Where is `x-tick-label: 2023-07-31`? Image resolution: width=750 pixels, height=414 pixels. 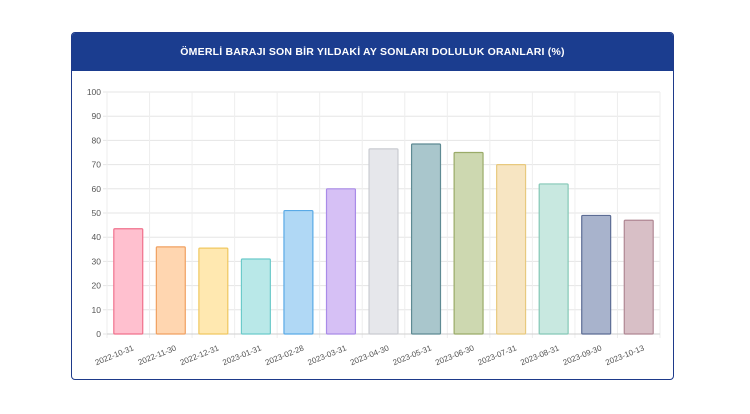 x-tick-label: 2023-07-31 is located at coordinates (498, 355).